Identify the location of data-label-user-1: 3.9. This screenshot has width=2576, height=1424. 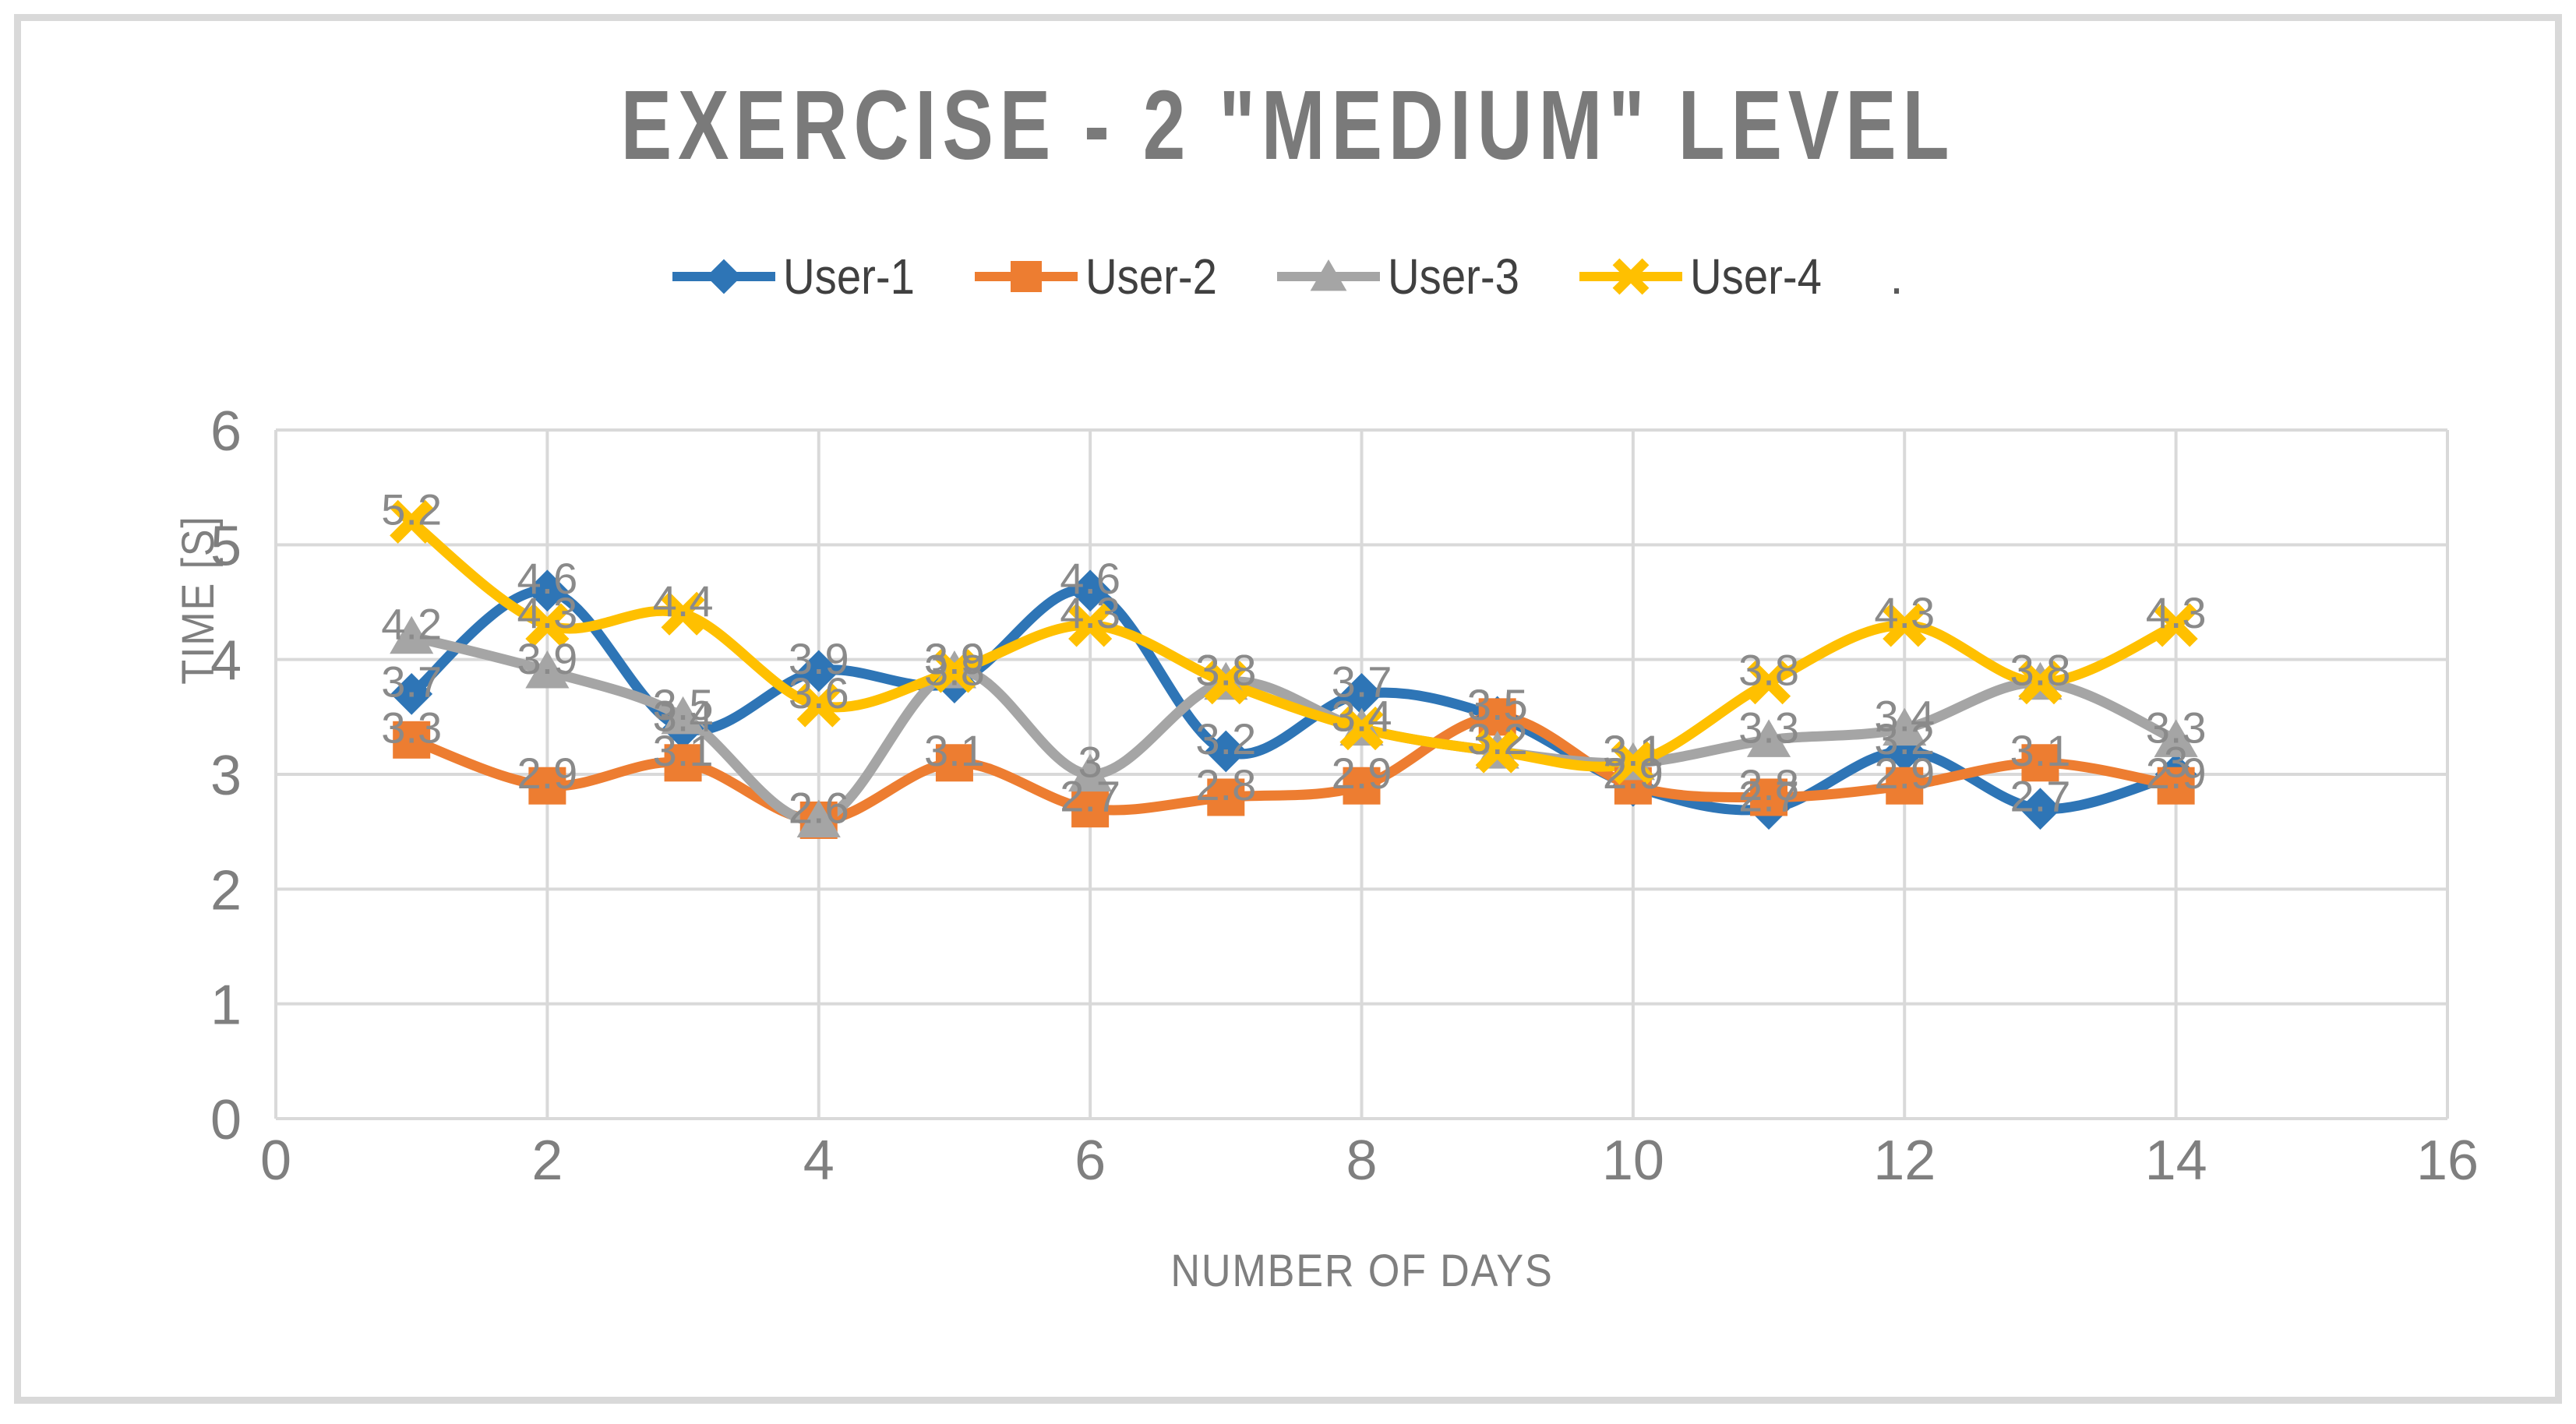
(819, 659).